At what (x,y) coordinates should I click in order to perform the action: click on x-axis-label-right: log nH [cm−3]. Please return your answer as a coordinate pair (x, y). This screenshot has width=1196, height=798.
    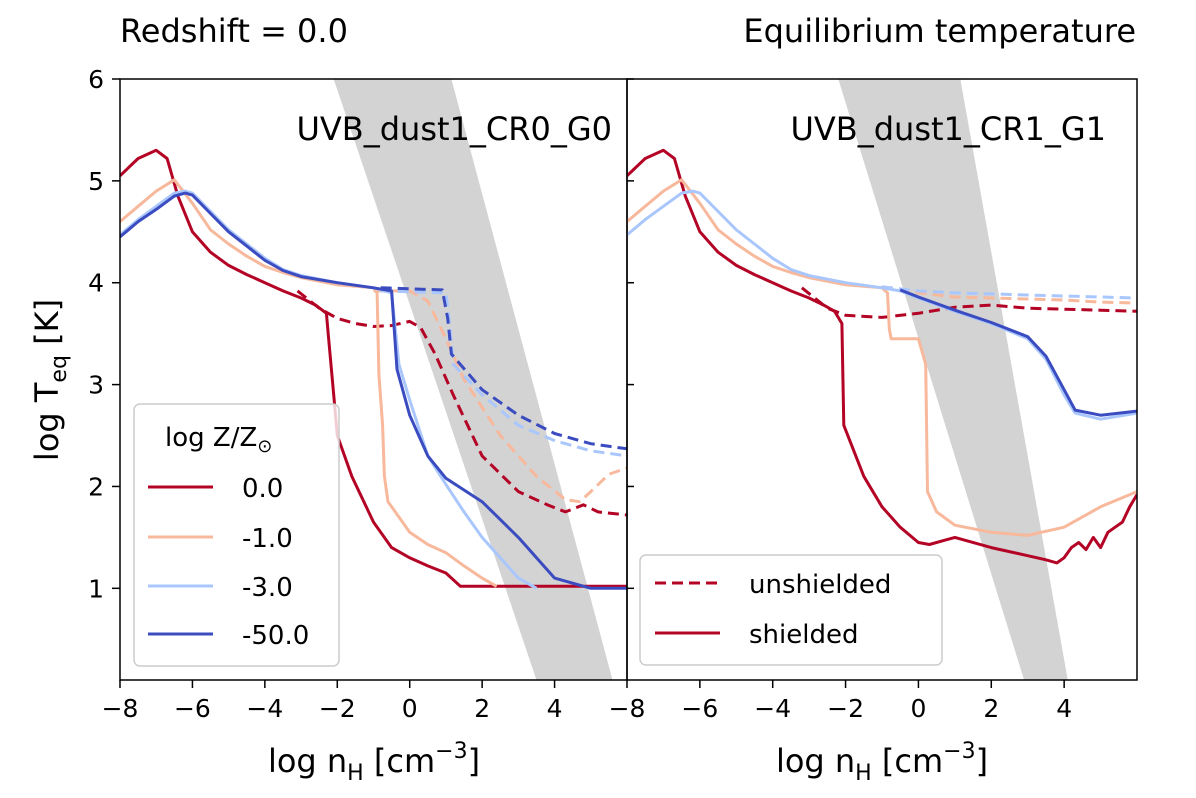
    Looking at the image, I should click on (882, 762).